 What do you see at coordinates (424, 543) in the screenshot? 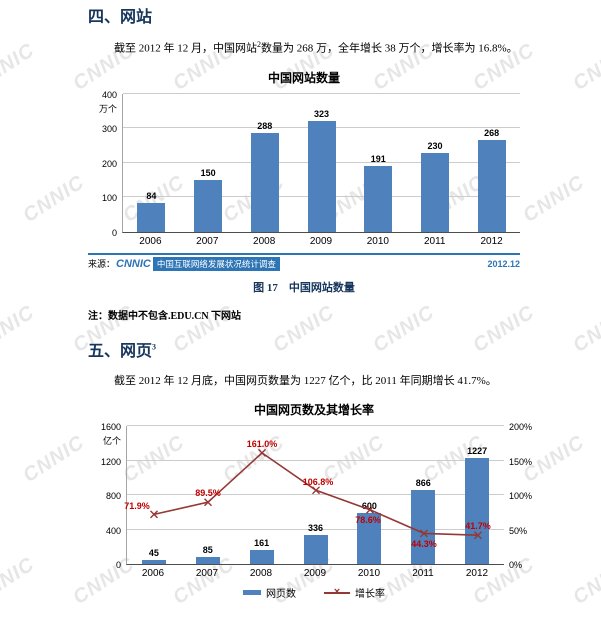
I see `growth-rate-label: 44.3%` at bounding box center [424, 543].